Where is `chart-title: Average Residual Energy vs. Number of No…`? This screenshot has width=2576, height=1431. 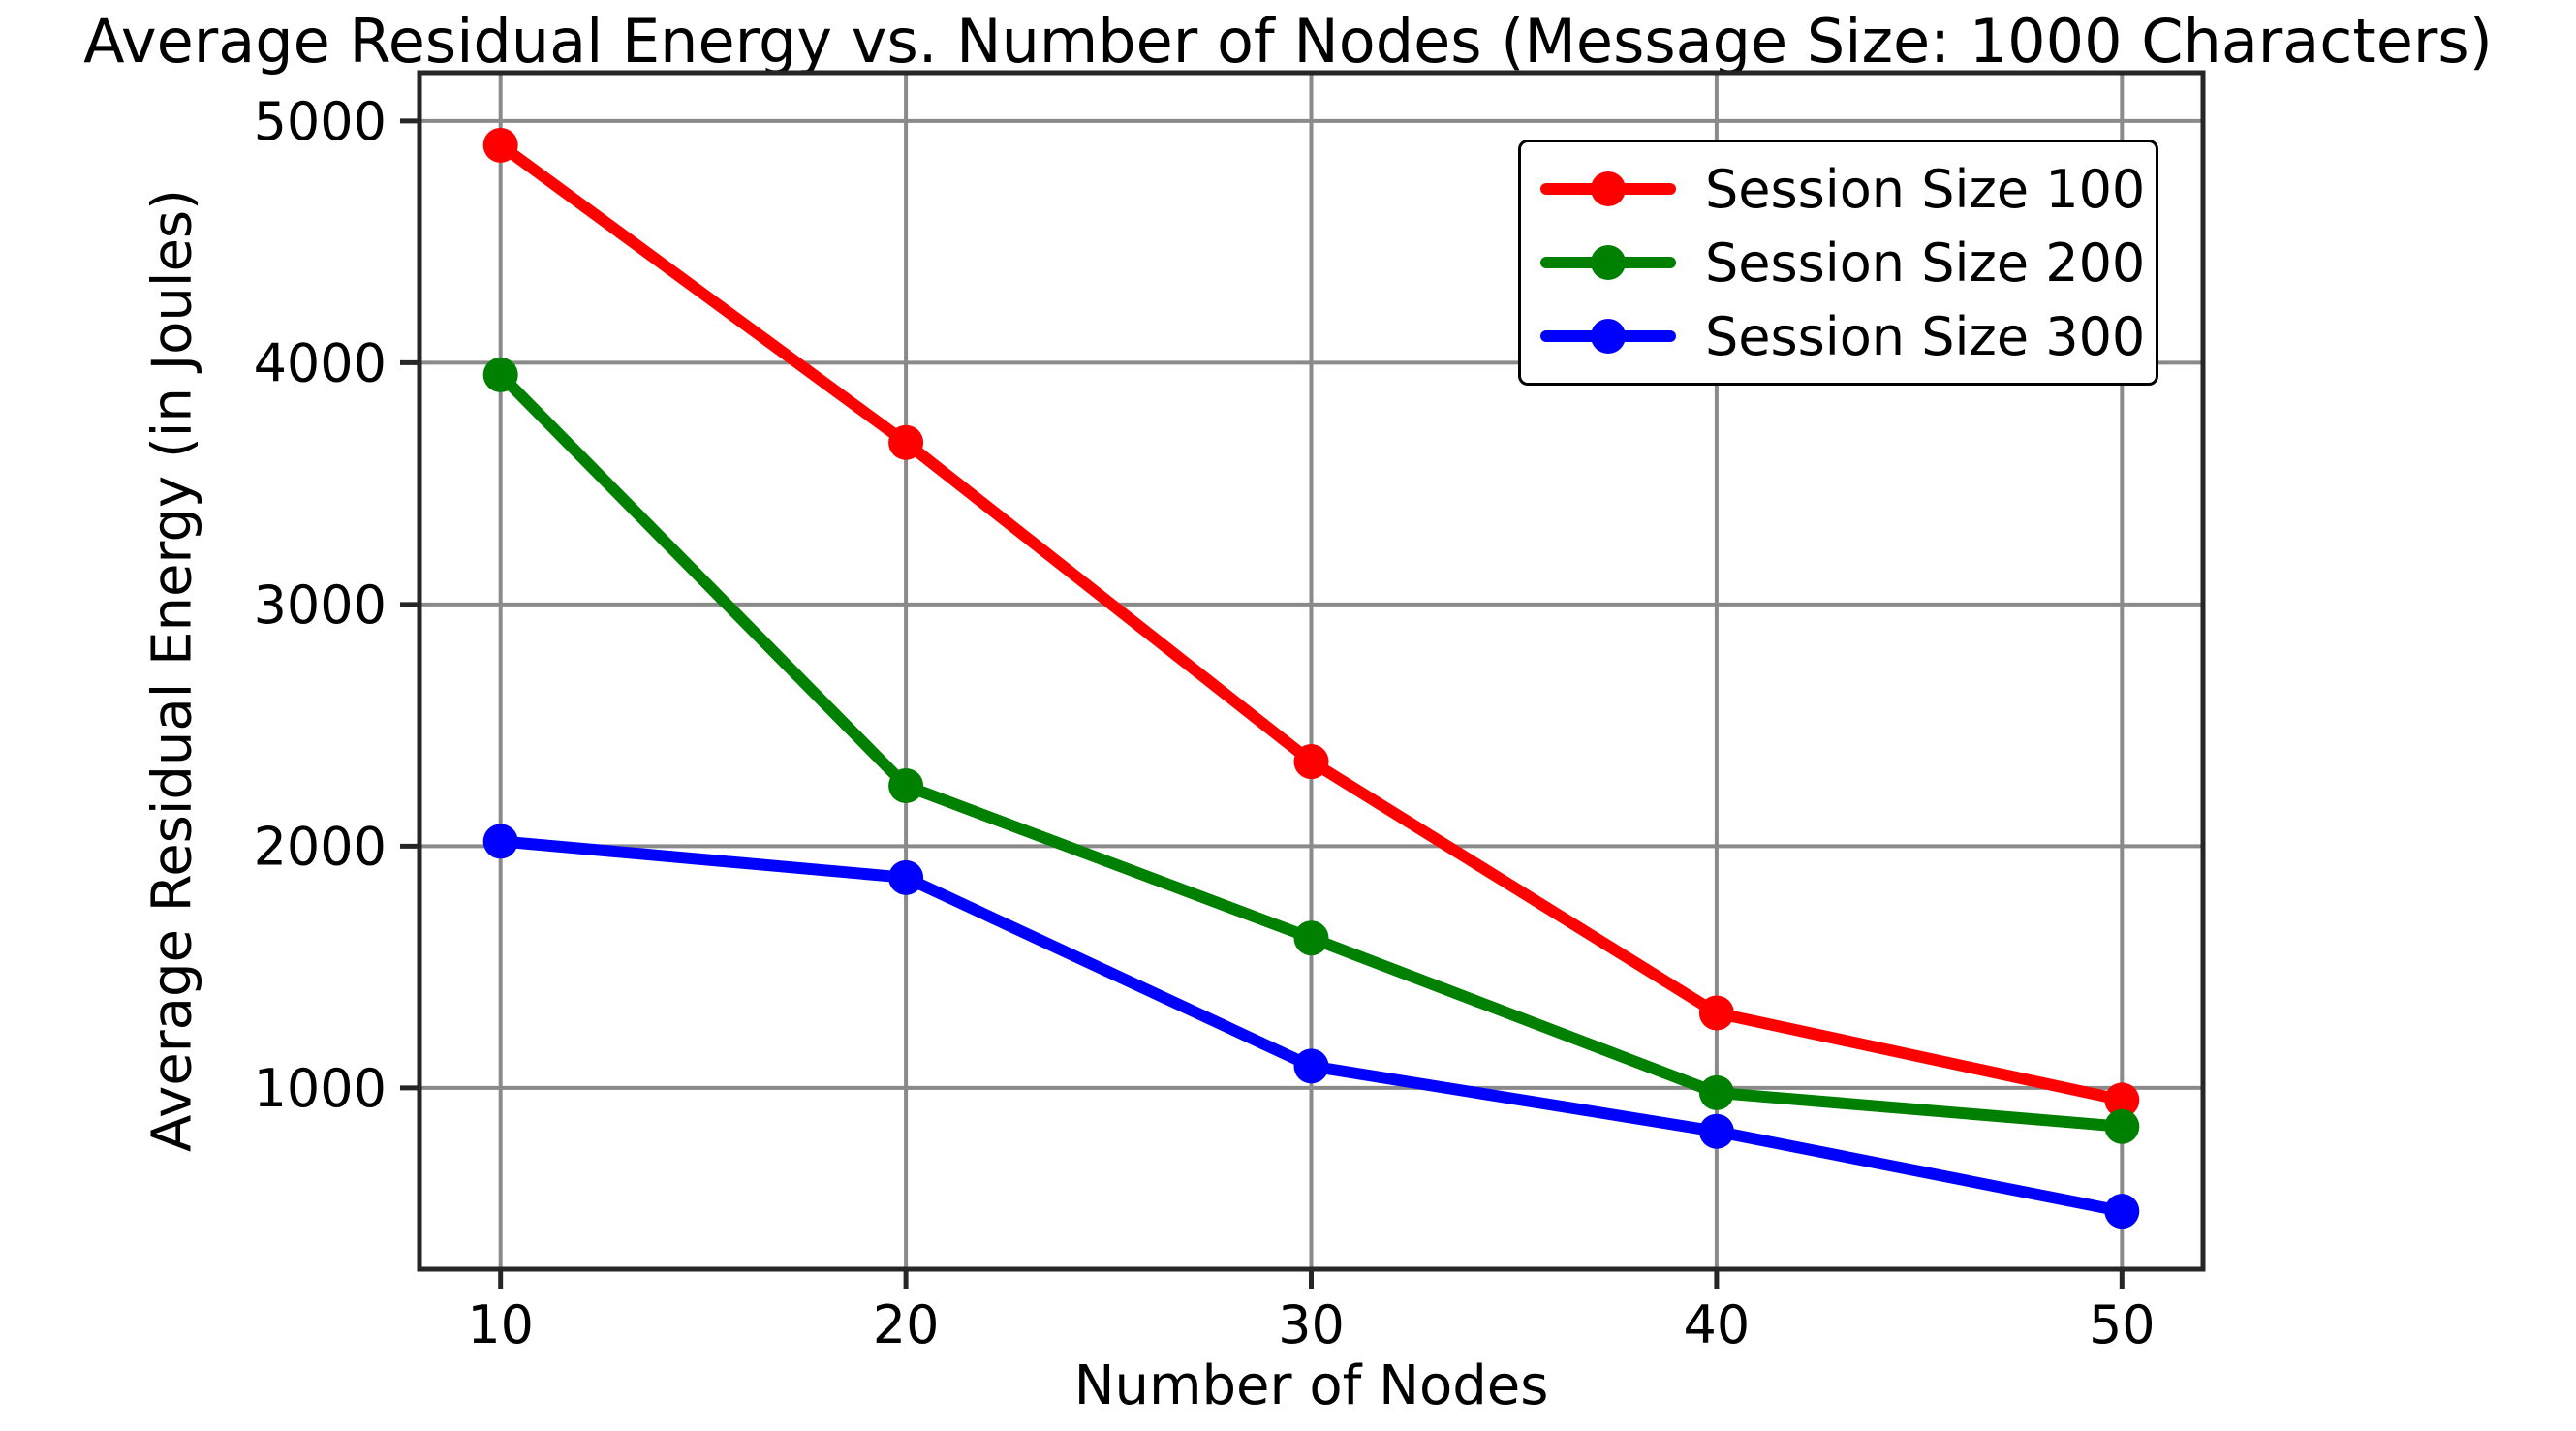
chart-title: Average Residual Energy vs. Number of No… is located at coordinates (1288, 41).